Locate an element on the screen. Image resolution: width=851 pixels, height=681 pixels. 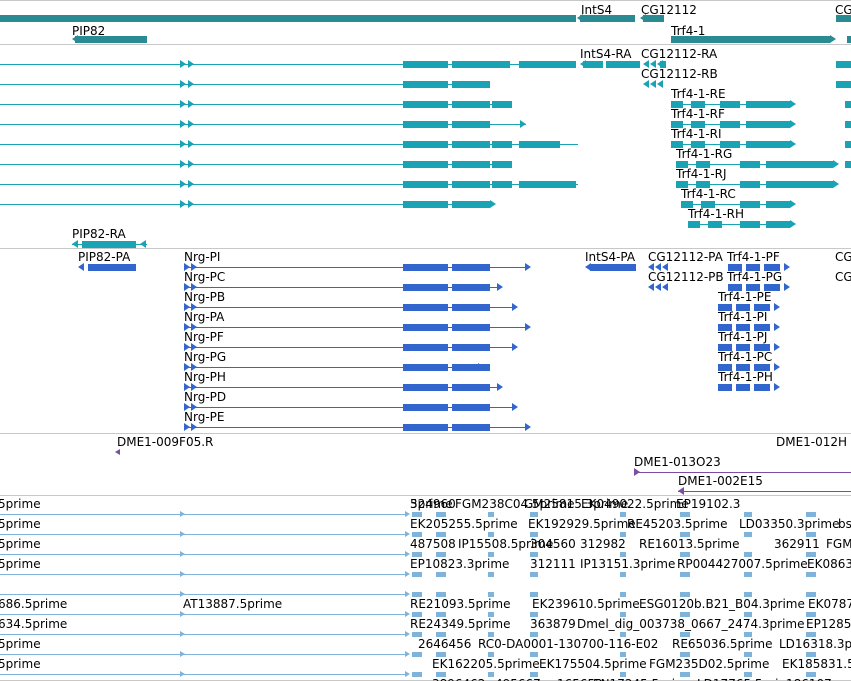
clones-feature-label: DME1-009F05.R is located at coordinates (165, 442).